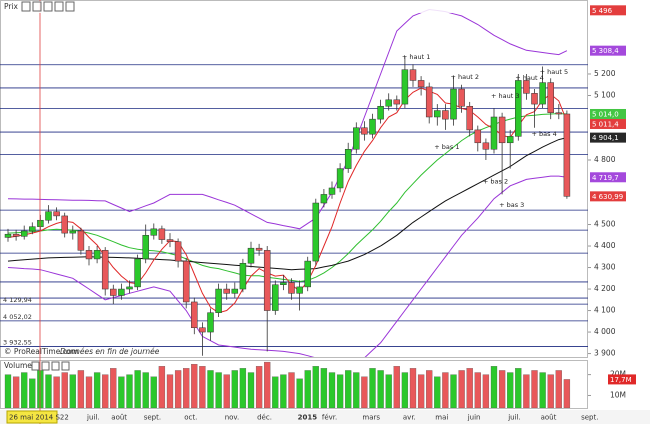 The image size is (650, 424). I want to click on toolbar: Prix, so click(293, 7).